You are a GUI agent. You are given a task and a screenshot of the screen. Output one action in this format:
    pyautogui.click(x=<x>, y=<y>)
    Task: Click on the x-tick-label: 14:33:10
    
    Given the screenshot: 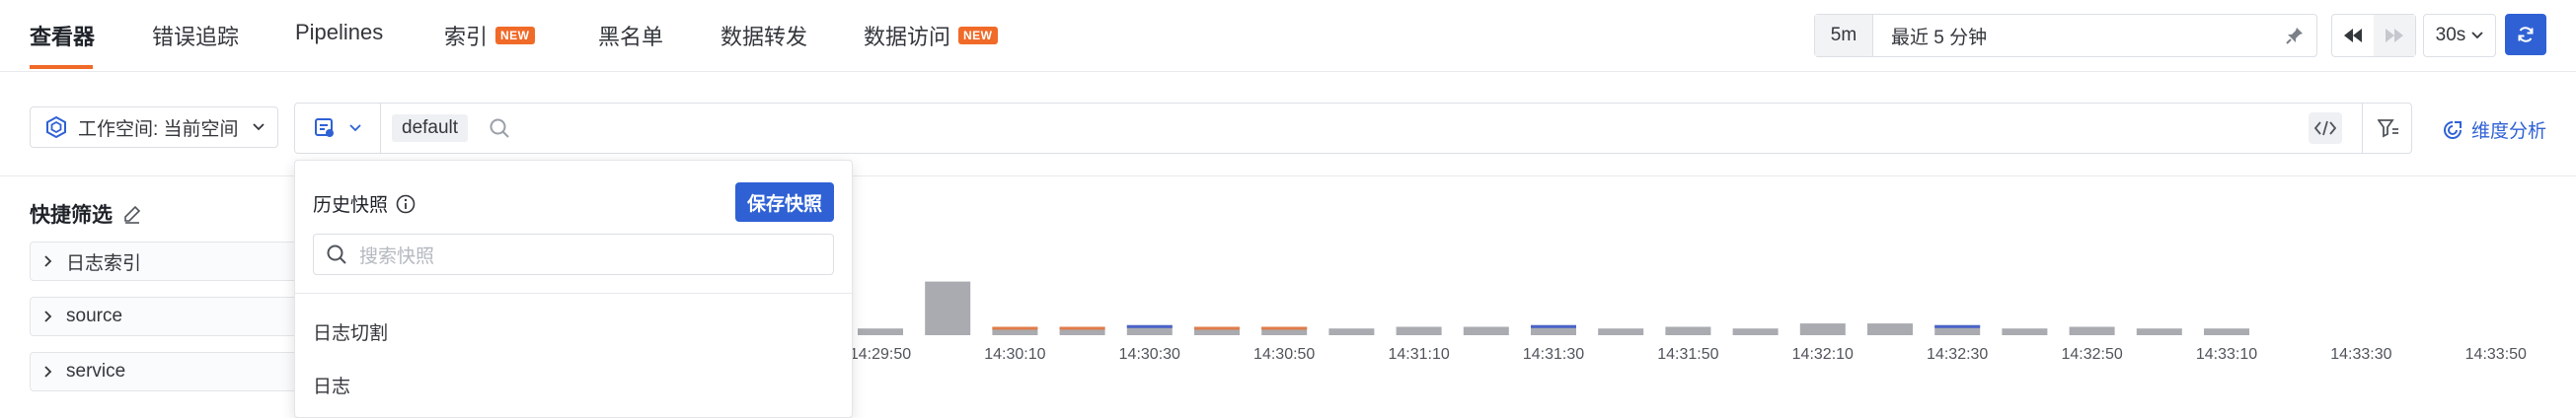 What is the action you would take?
    pyautogui.click(x=2226, y=354)
    